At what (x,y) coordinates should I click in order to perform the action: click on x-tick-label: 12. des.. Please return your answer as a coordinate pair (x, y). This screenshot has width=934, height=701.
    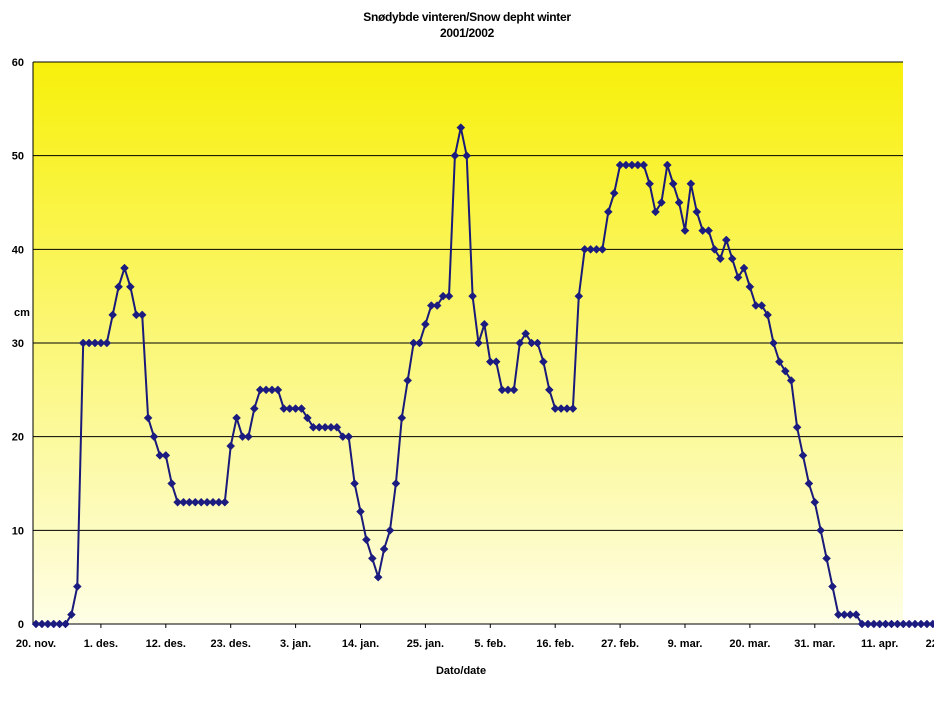
    Looking at the image, I should click on (166, 644).